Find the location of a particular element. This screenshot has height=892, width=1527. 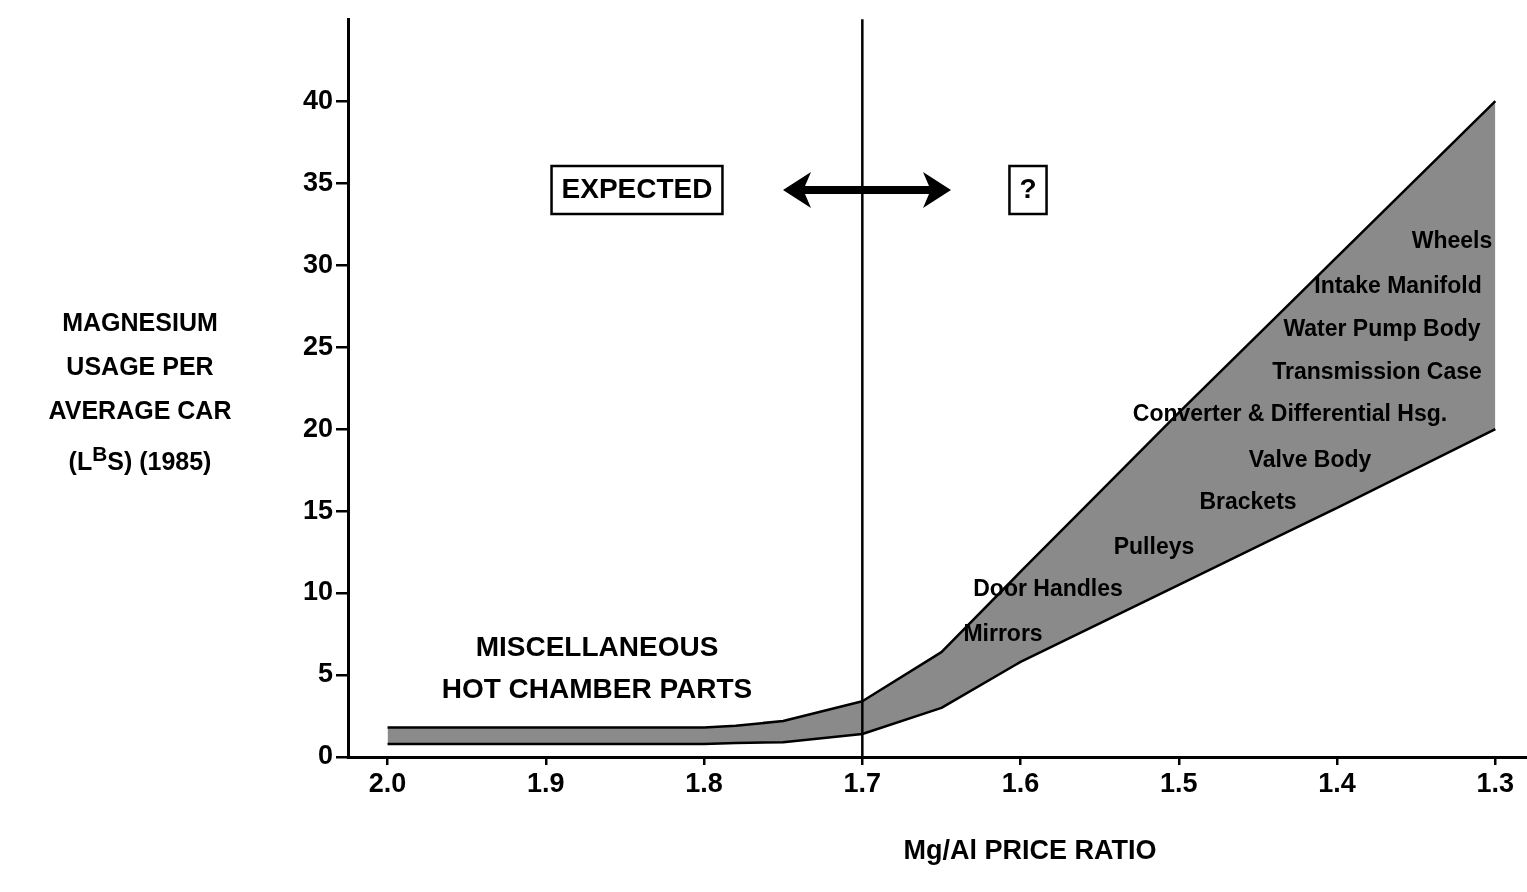

annotation: Water Pump Body is located at coordinates (1382, 328).